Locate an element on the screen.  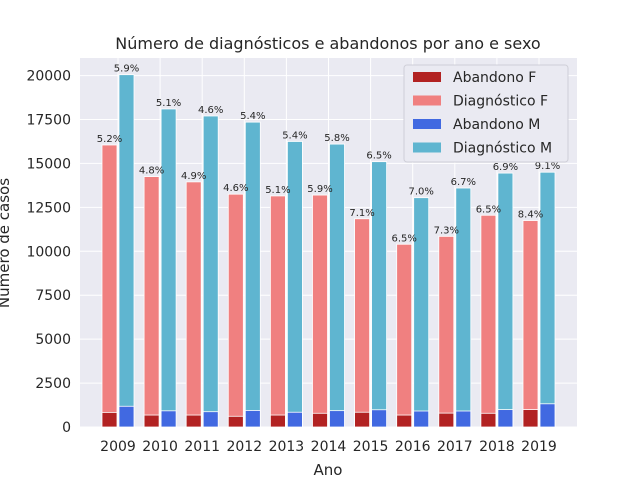
bar-abandono-m-2013 is located at coordinates (294, 419).